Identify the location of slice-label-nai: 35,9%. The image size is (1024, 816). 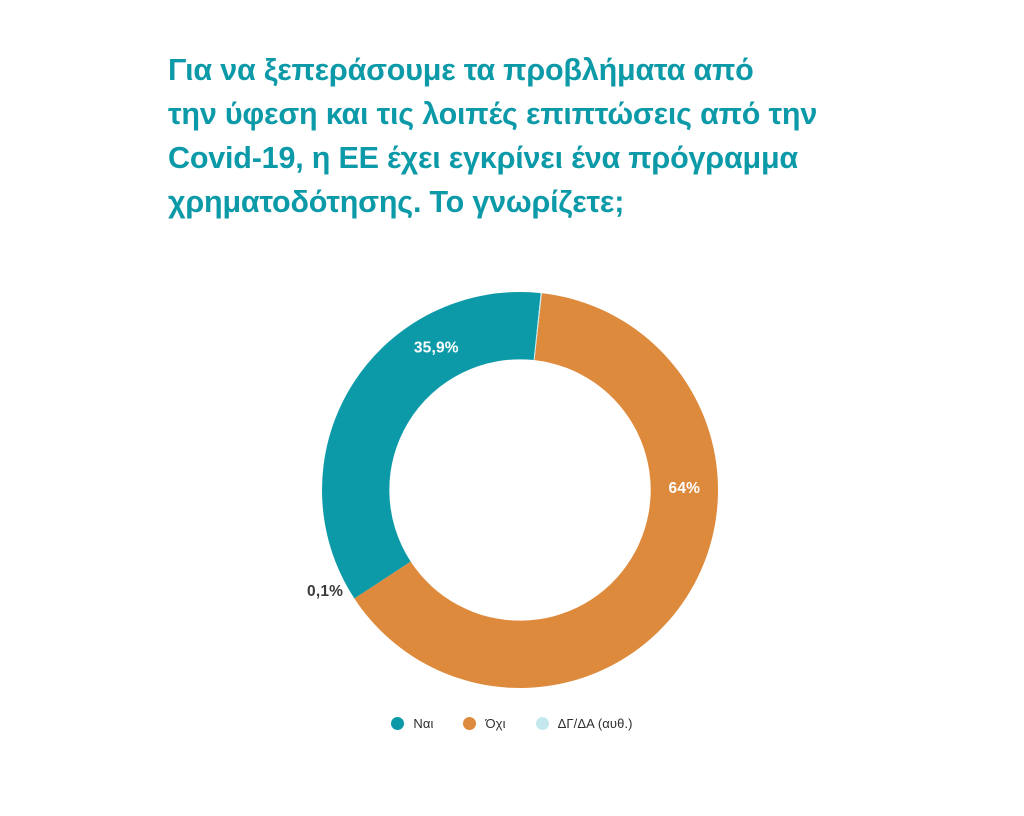
(436, 348).